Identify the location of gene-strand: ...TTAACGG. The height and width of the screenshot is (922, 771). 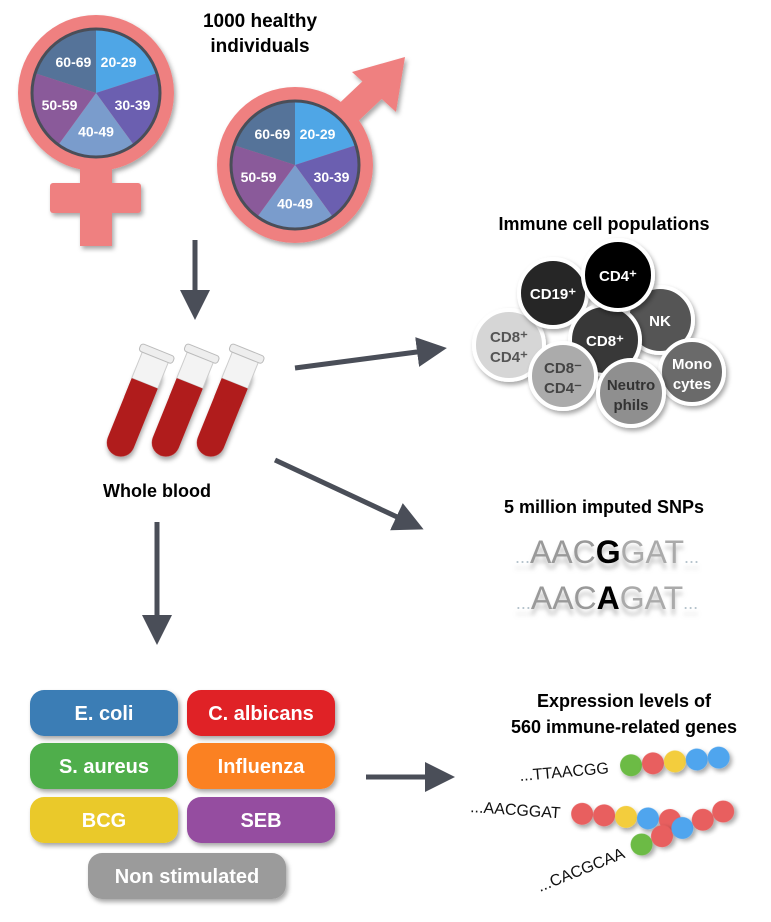
(639, 765).